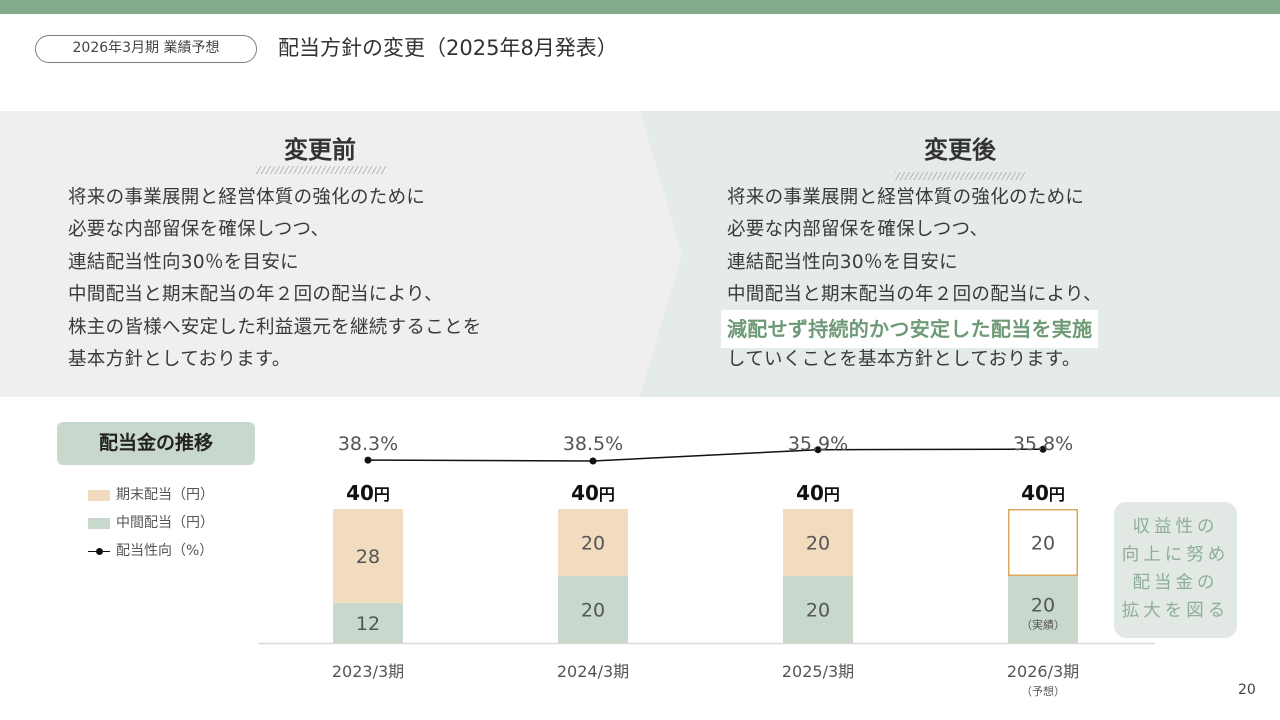 The height and width of the screenshot is (720, 1280). I want to click on before-line: 株主の皆様へ安定した利益還元を継続することを, so click(275, 327).